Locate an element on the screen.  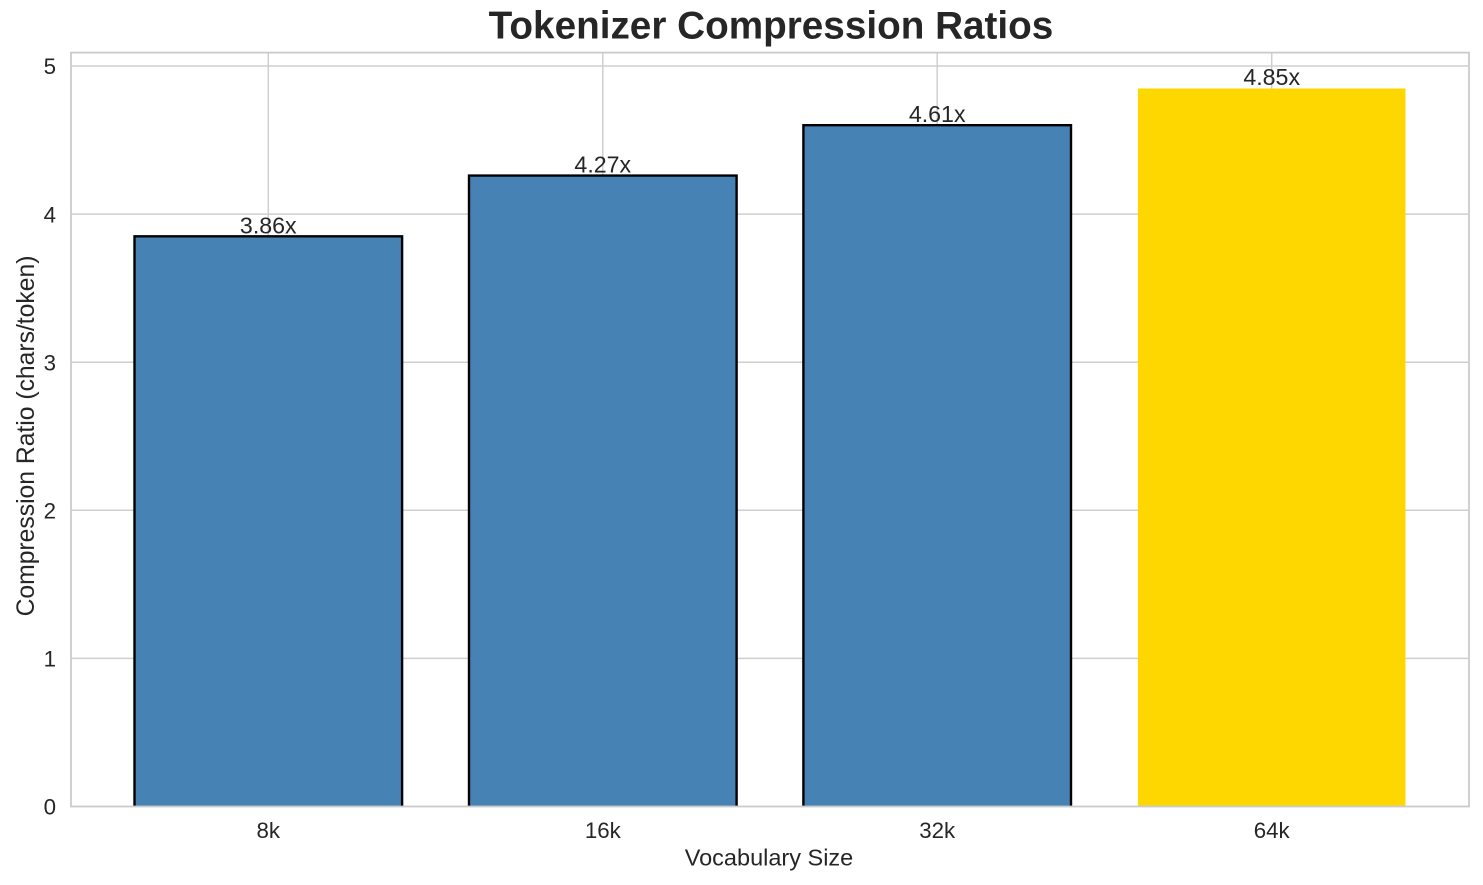
svg-text: 4.61x is located at coordinates (937, 114).